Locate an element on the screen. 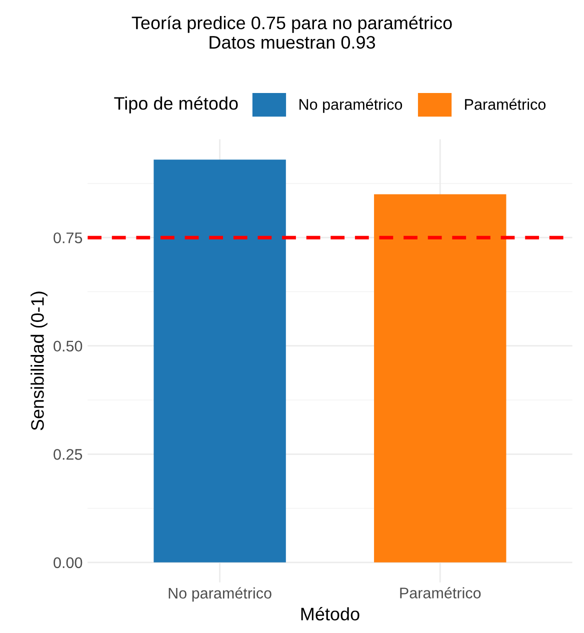 This screenshot has height=633, width=584. x-axis-title: Método is located at coordinates (330, 613).